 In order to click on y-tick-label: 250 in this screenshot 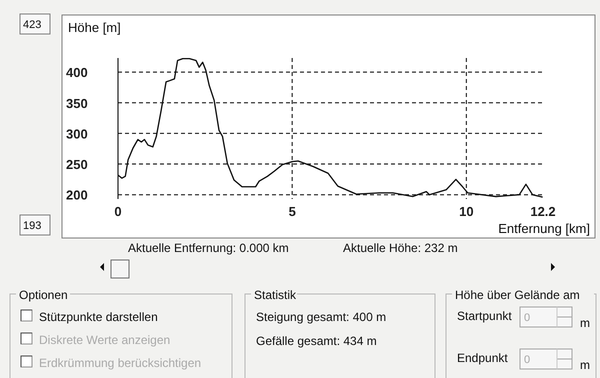, I will do `click(77, 164)`.